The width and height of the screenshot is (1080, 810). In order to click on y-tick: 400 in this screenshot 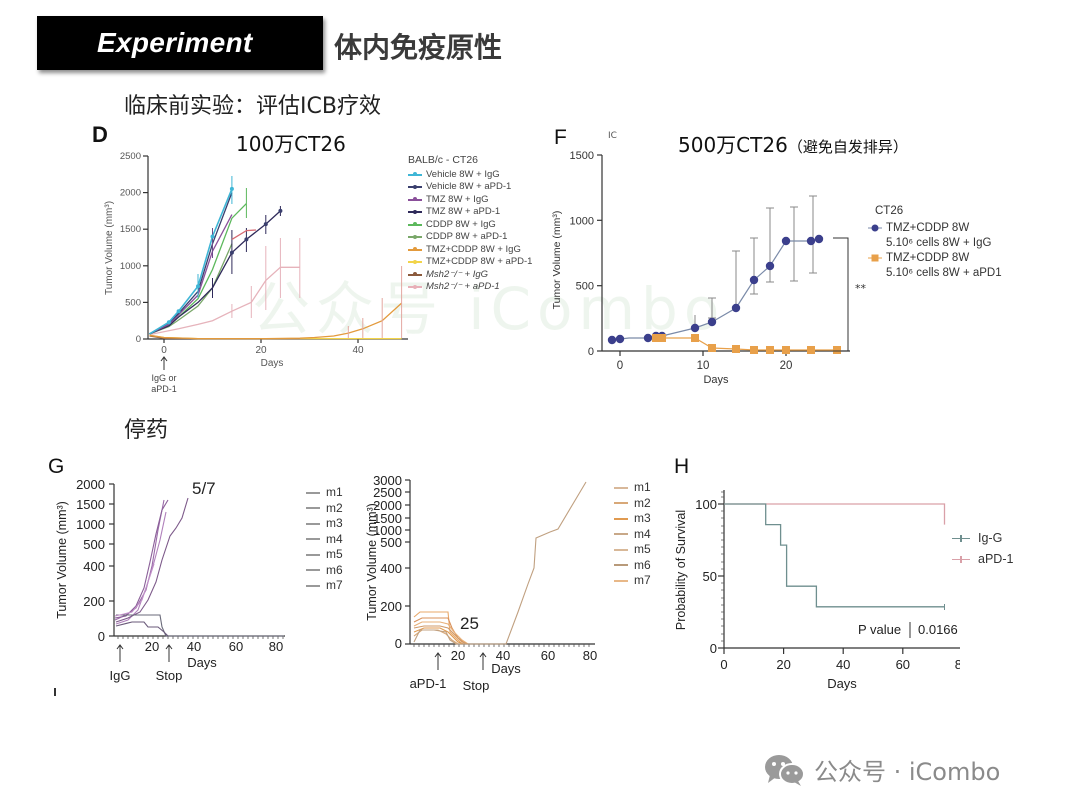, I will do `click(391, 568)`.